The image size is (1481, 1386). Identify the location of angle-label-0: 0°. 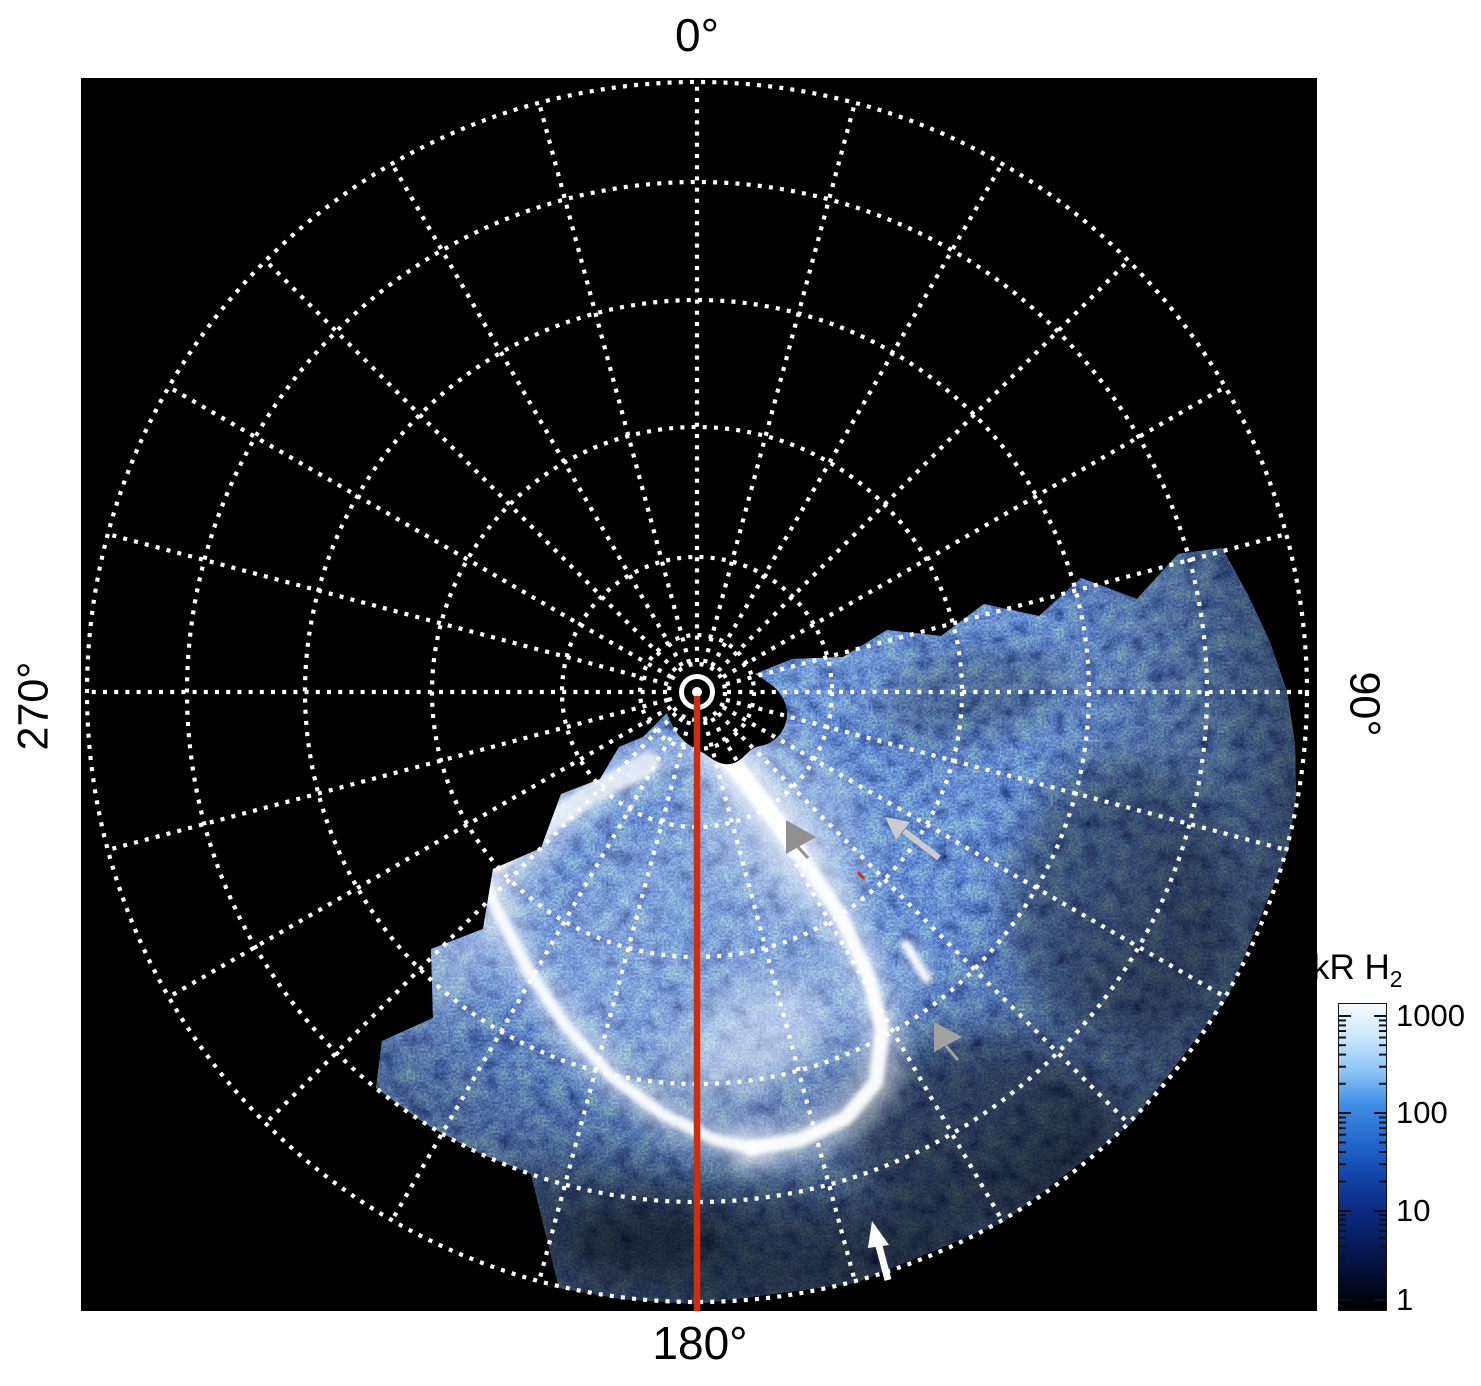
(697, 35).